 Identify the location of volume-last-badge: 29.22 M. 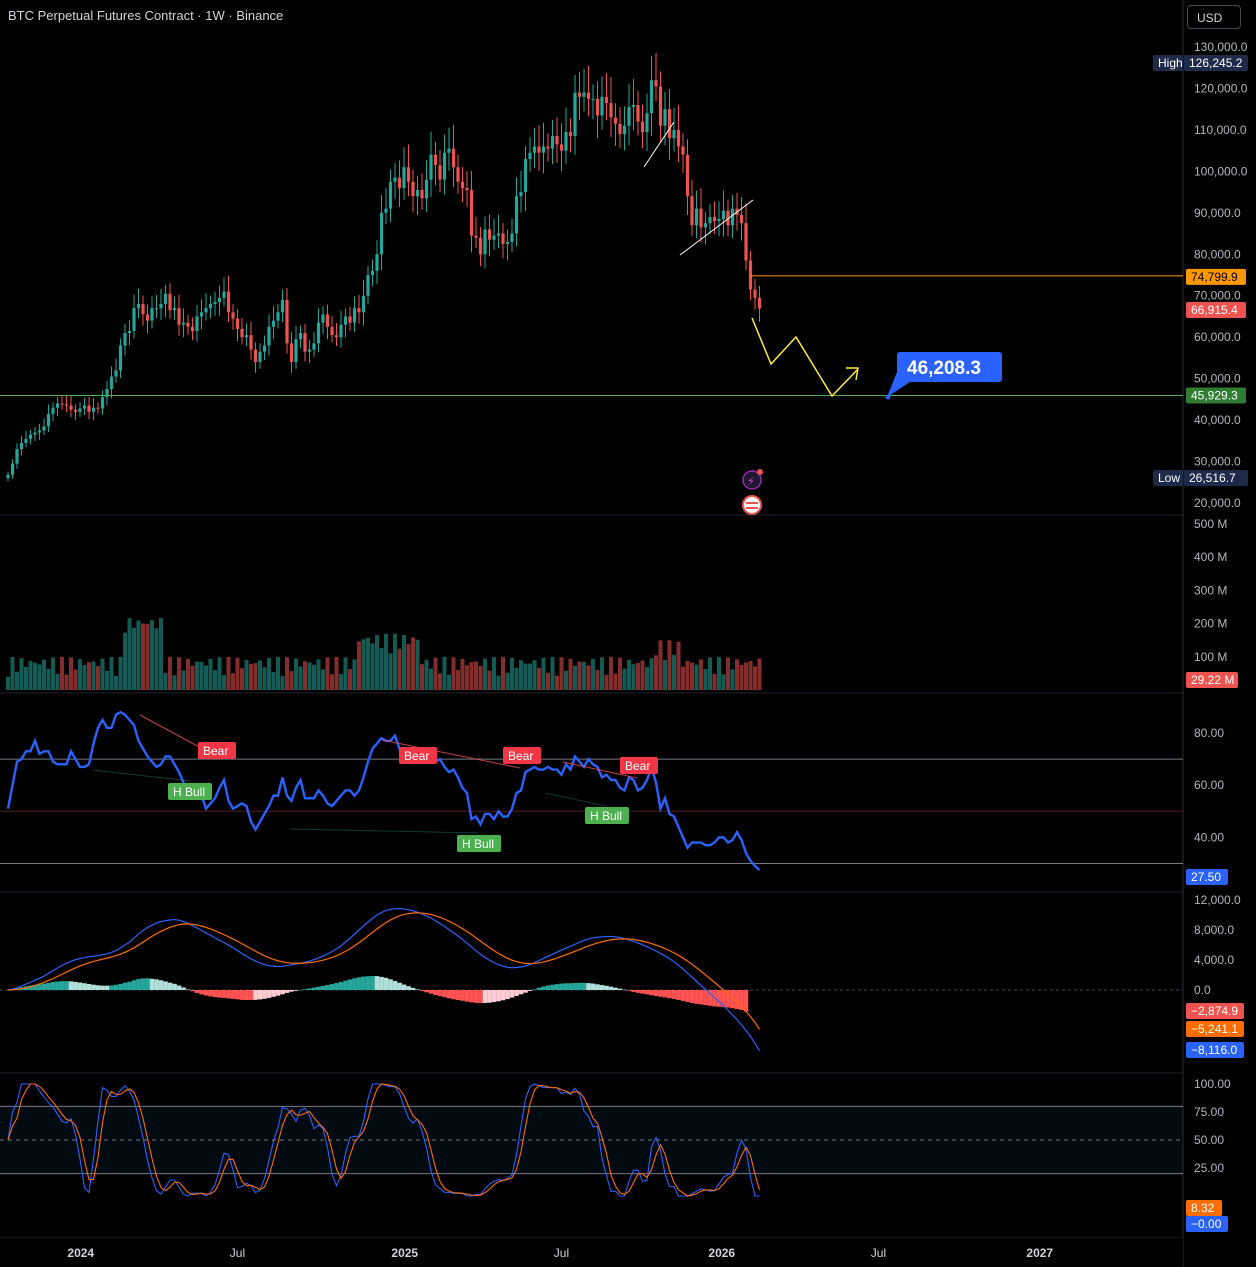
(1212, 680).